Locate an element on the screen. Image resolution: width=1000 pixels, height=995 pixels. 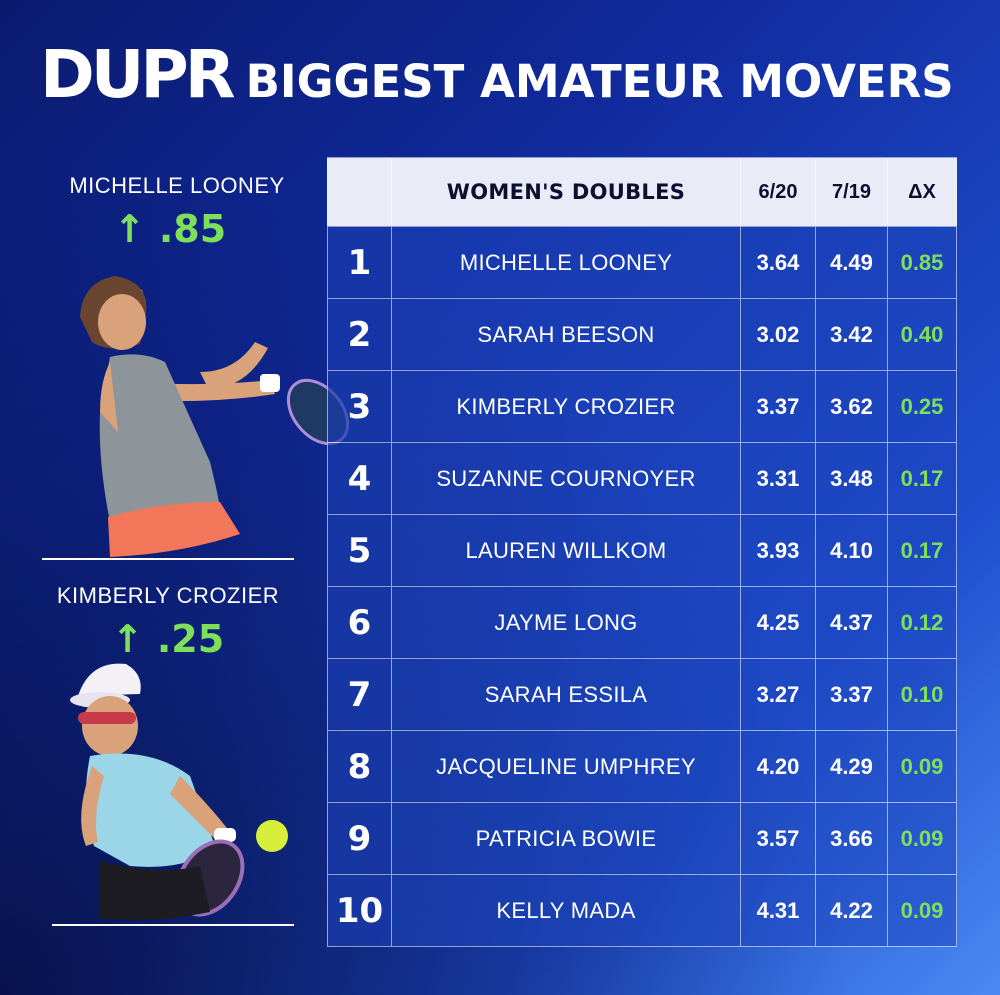
rank-cell: 5 is located at coordinates (359, 550).